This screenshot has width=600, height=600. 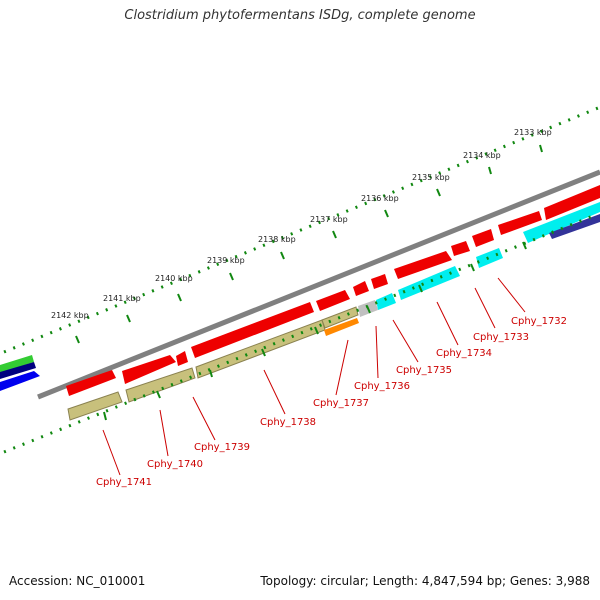 I want to click on gene-label: Cphy_1732, so click(x=539, y=321).